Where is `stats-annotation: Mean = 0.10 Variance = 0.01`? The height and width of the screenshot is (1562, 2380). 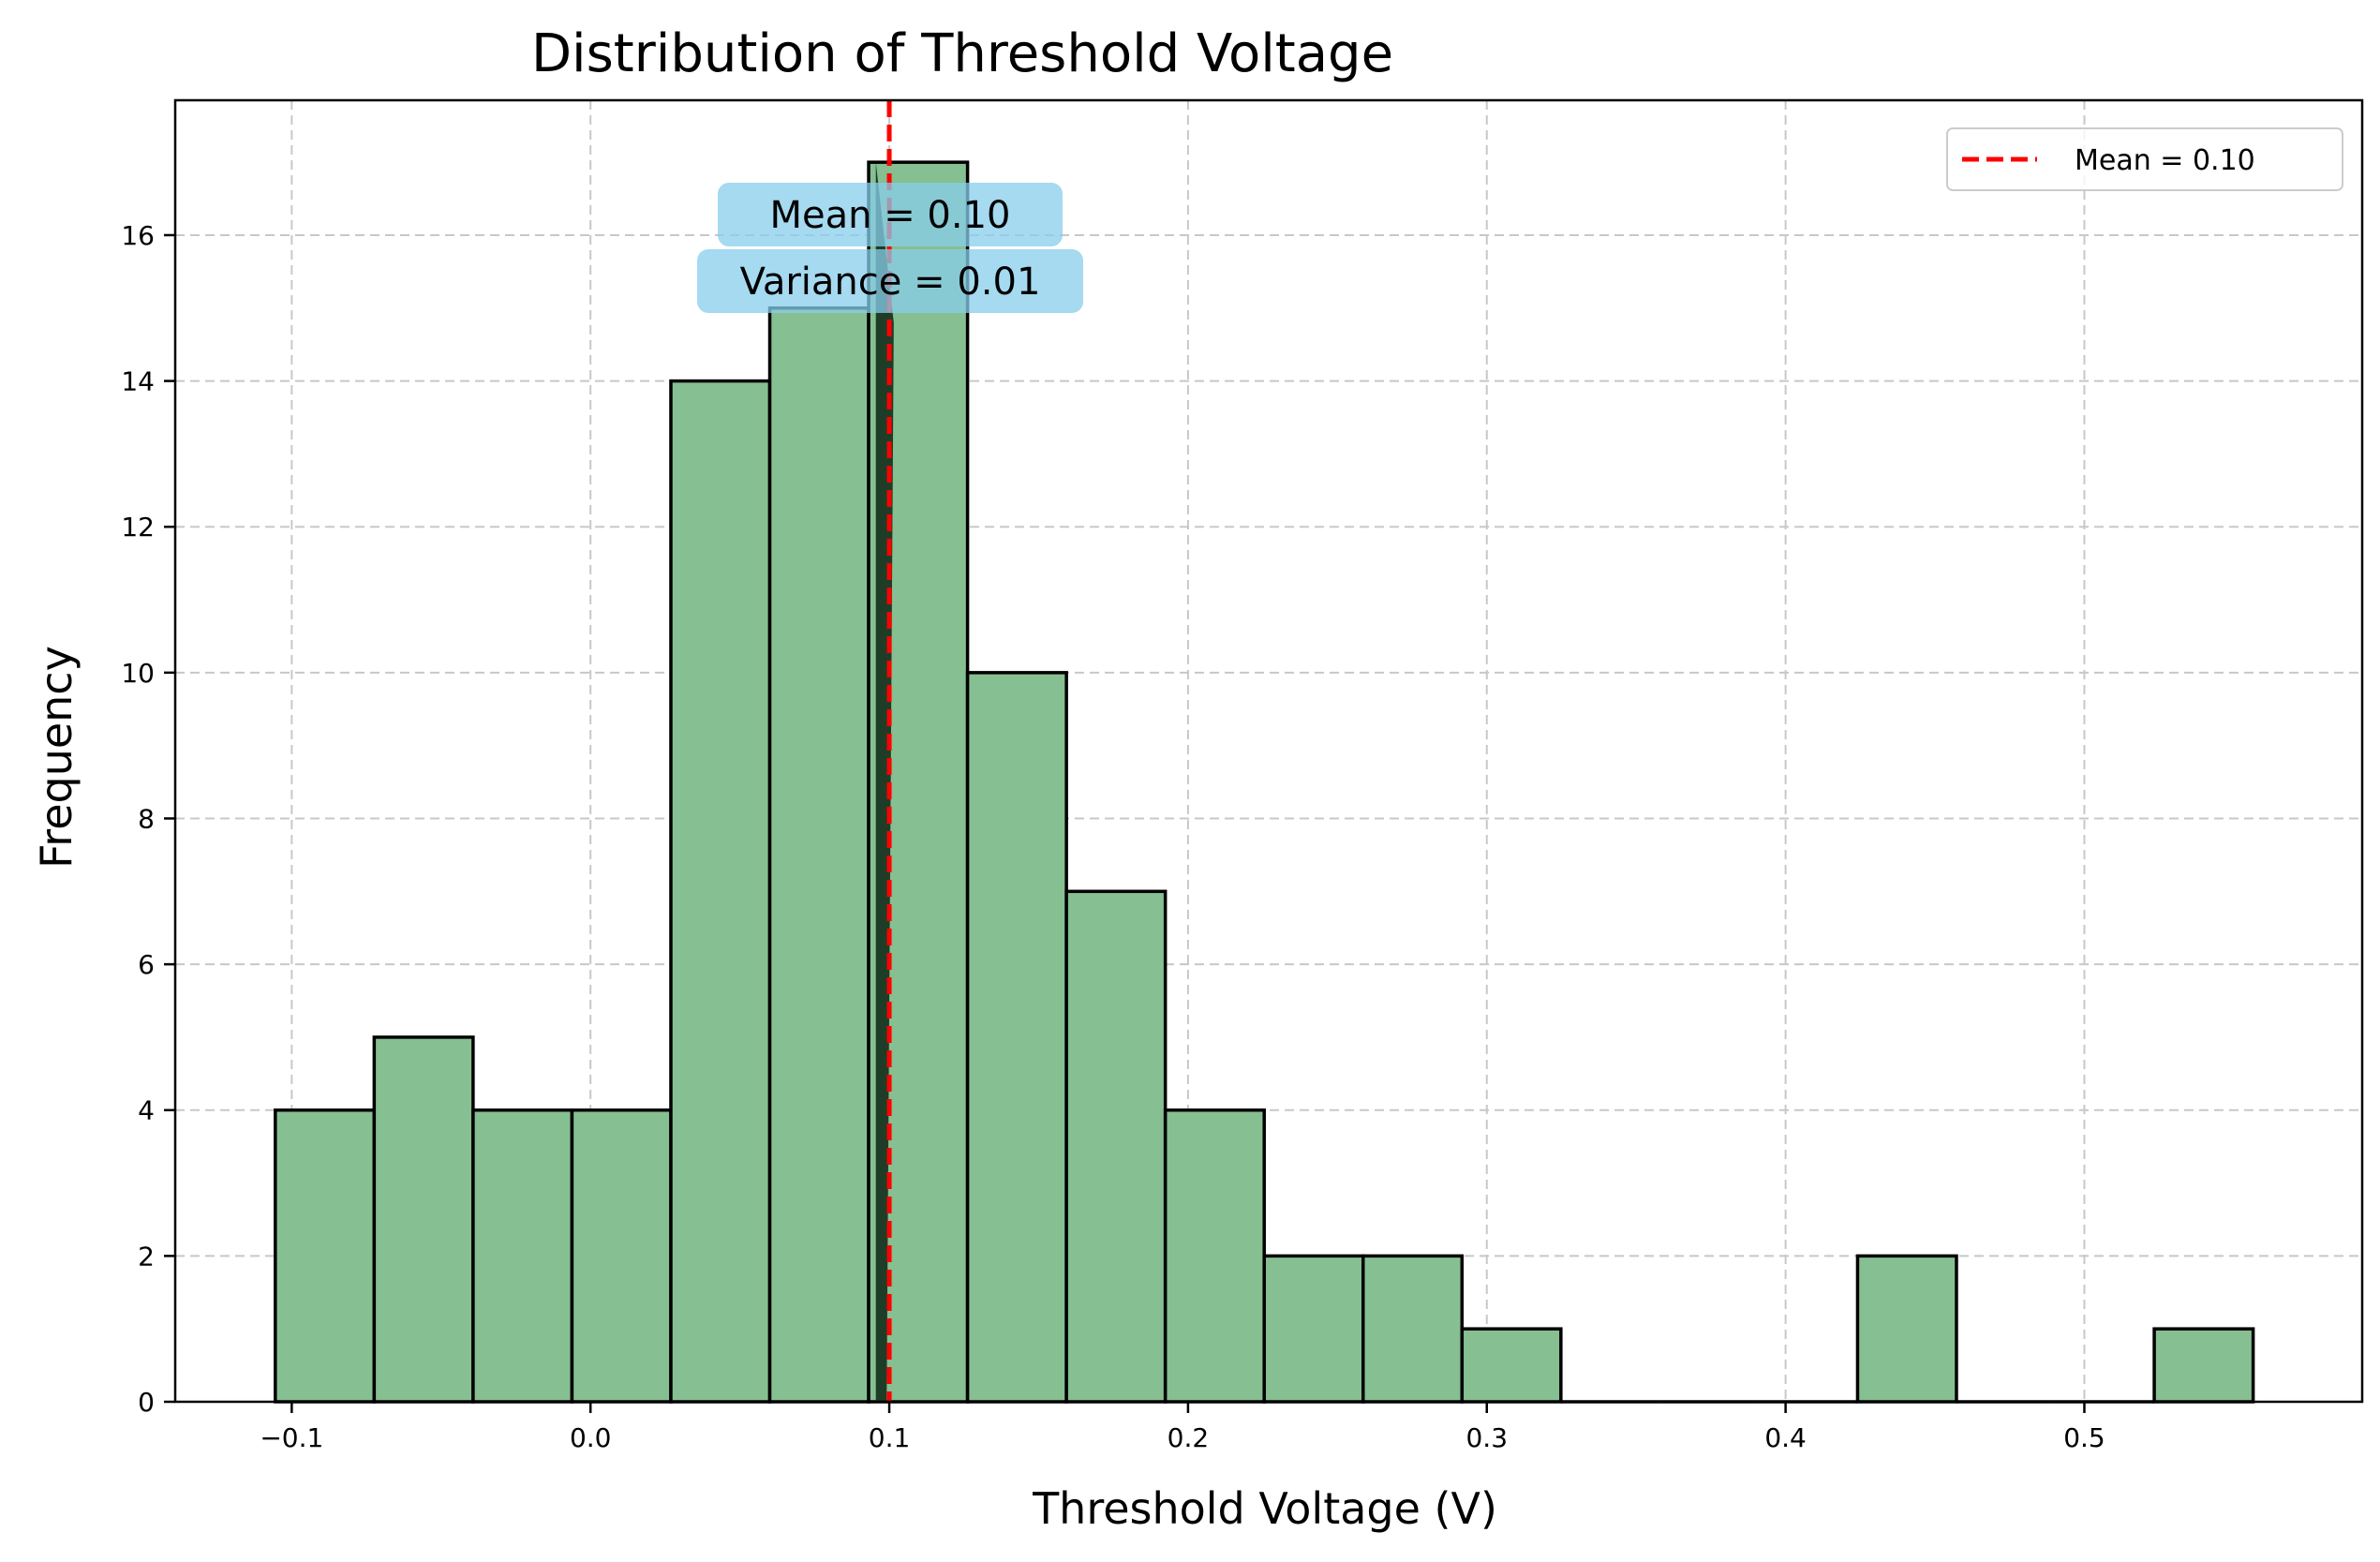 stats-annotation: Mean = 0.10 Variance = 0.01 is located at coordinates (890, 248).